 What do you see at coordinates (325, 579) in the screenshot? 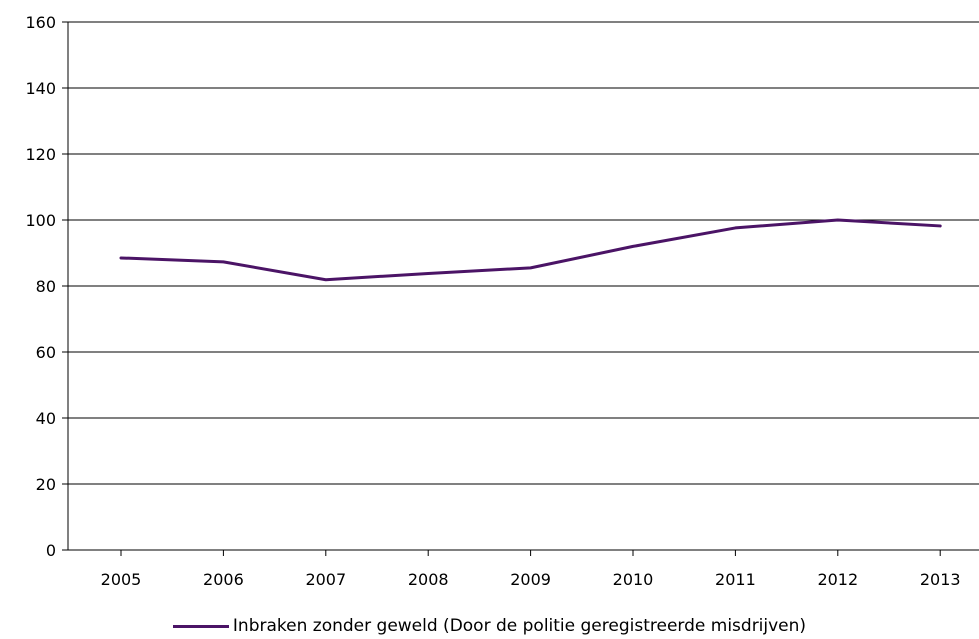
I see `x-tick-label: 2007` at bounding box center [325, 579].